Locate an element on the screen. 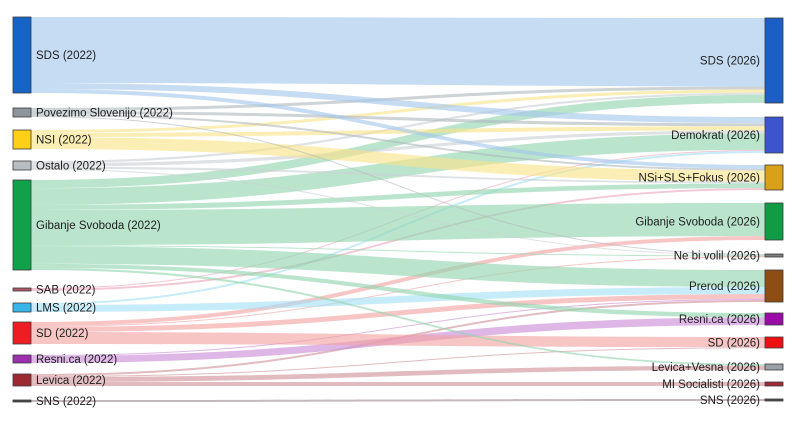 The height and width of the screenshot is (427, 800). sankey-node-ne-bi-volil-2026 is located at coordinates (774, 255).